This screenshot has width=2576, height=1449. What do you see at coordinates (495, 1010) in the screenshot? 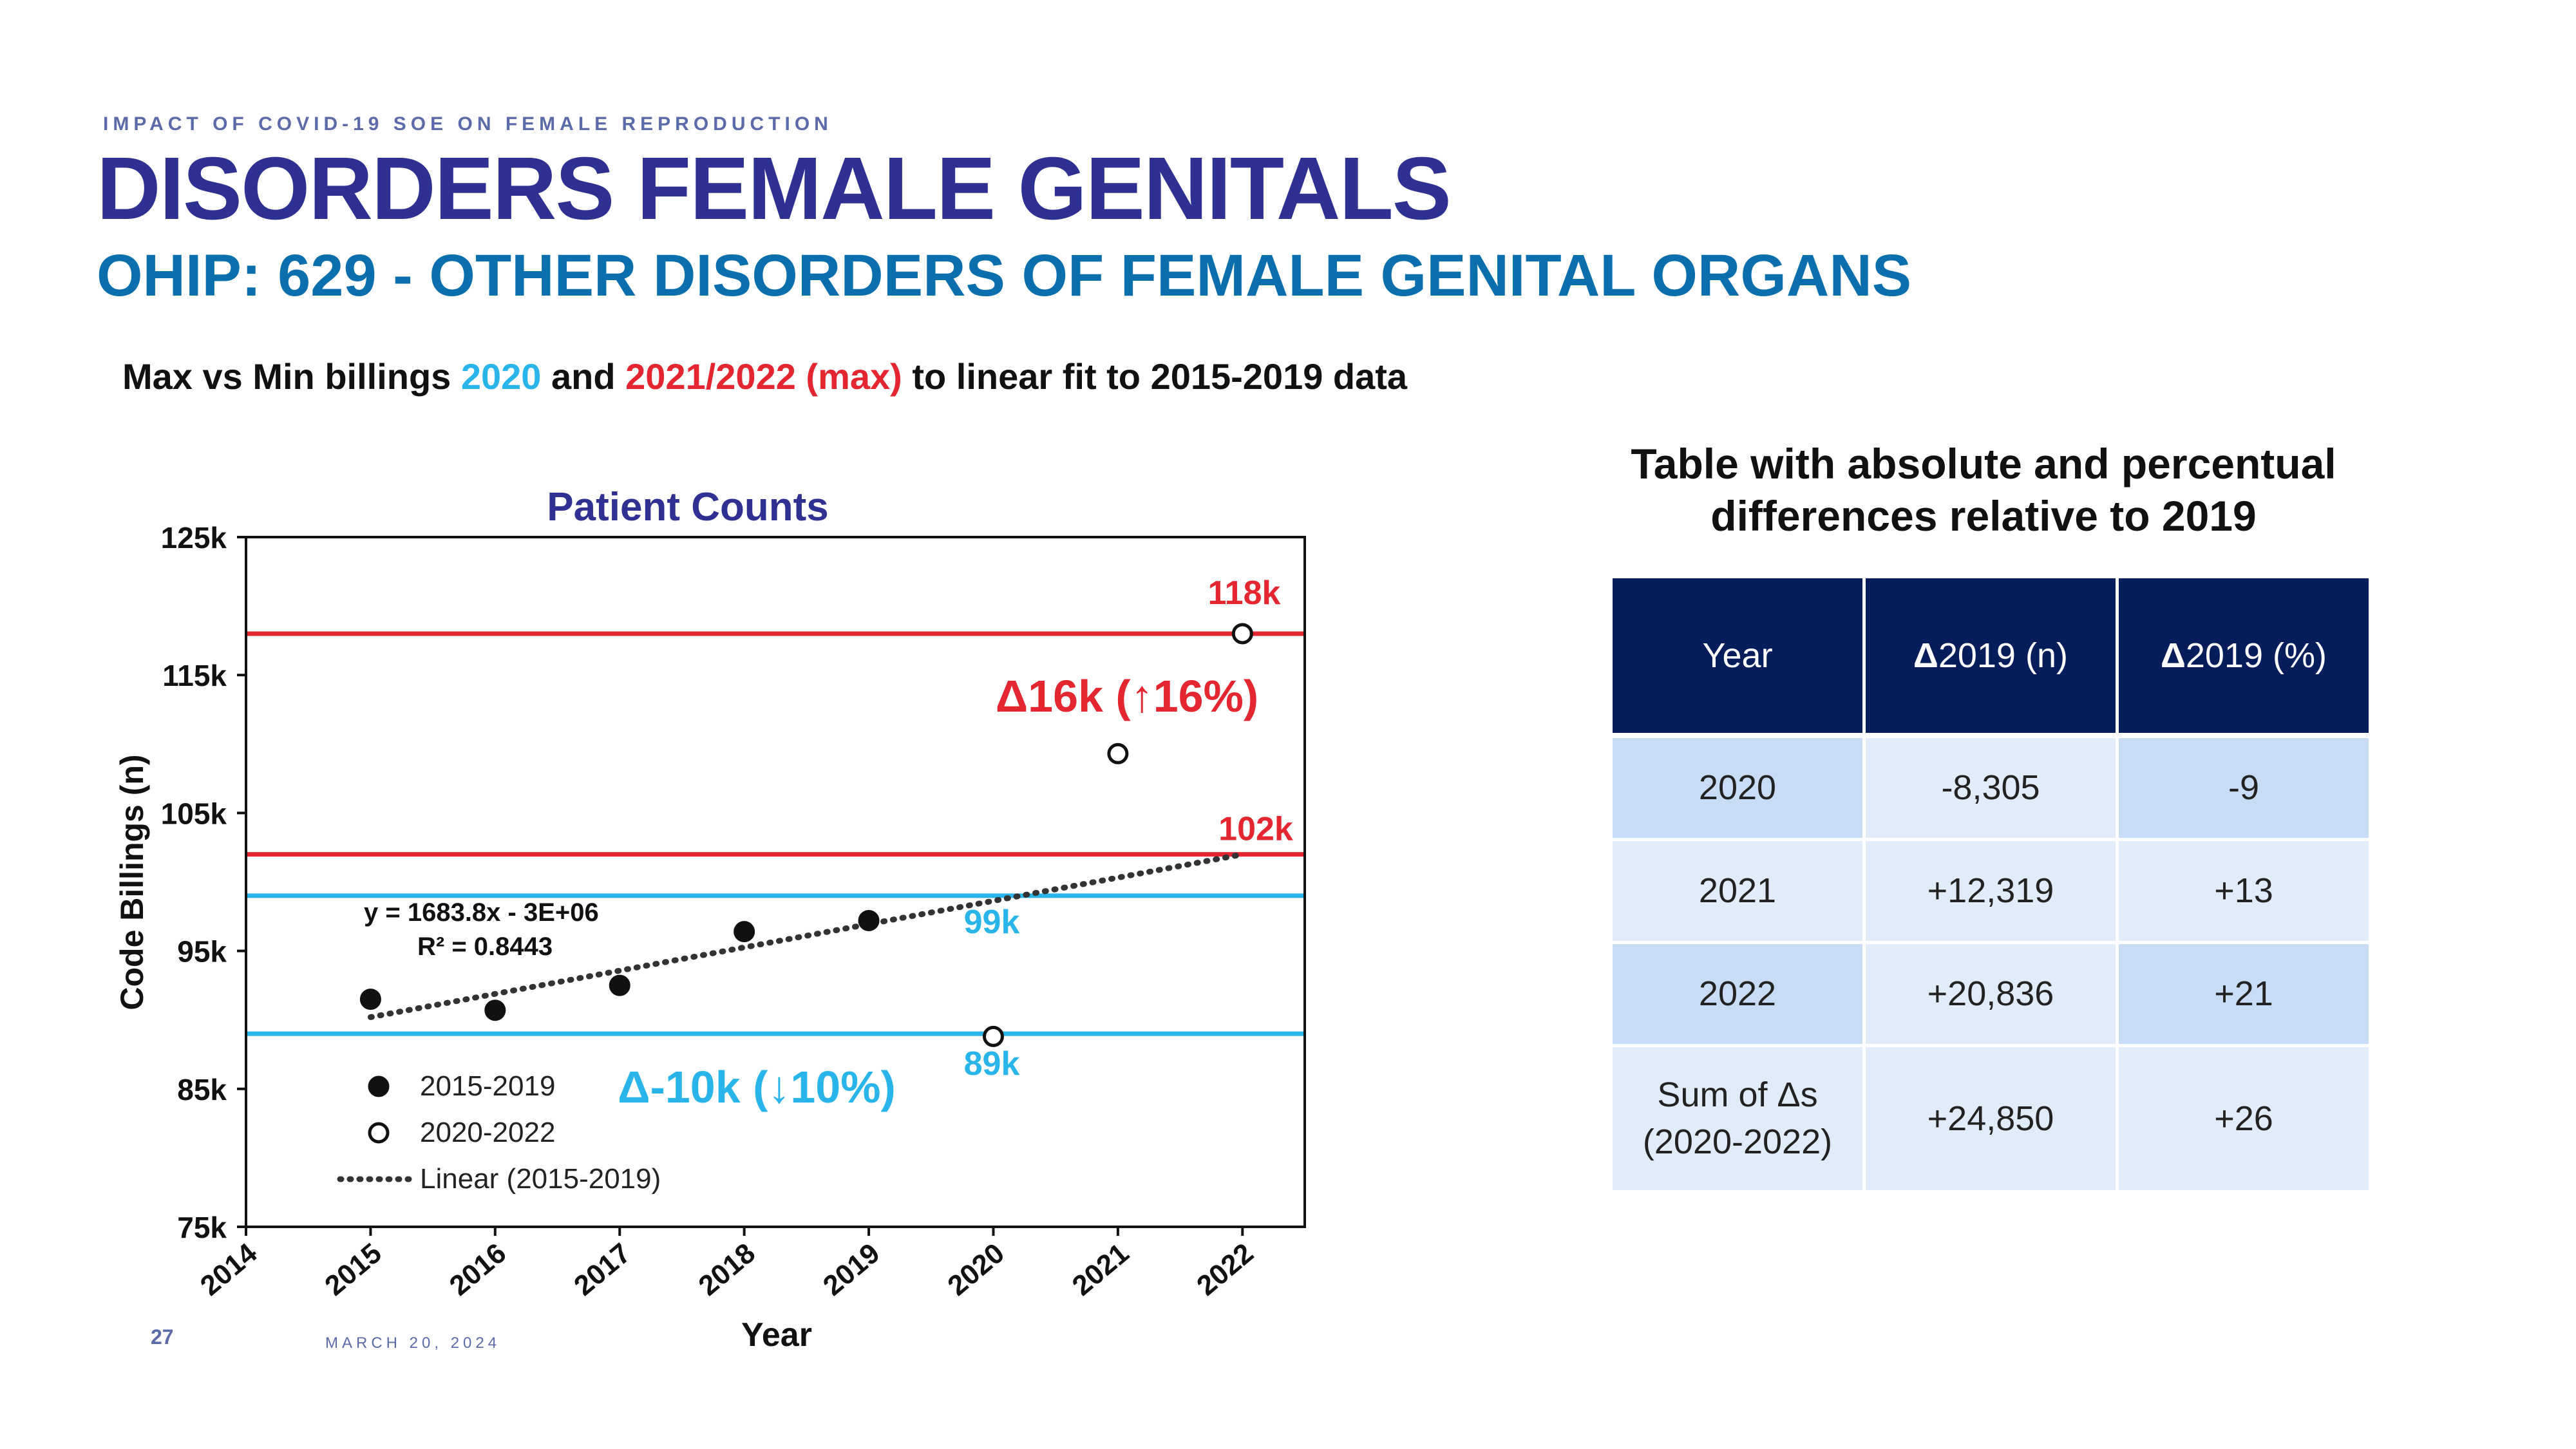
I see `data-point-2015-2019-2016` at bounding box center [495, 1010].